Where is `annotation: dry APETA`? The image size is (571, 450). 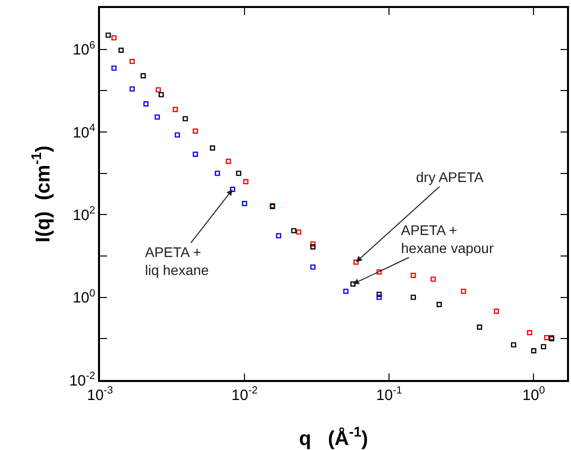
annotation: dry APETA is located at coordinates (450, 177).